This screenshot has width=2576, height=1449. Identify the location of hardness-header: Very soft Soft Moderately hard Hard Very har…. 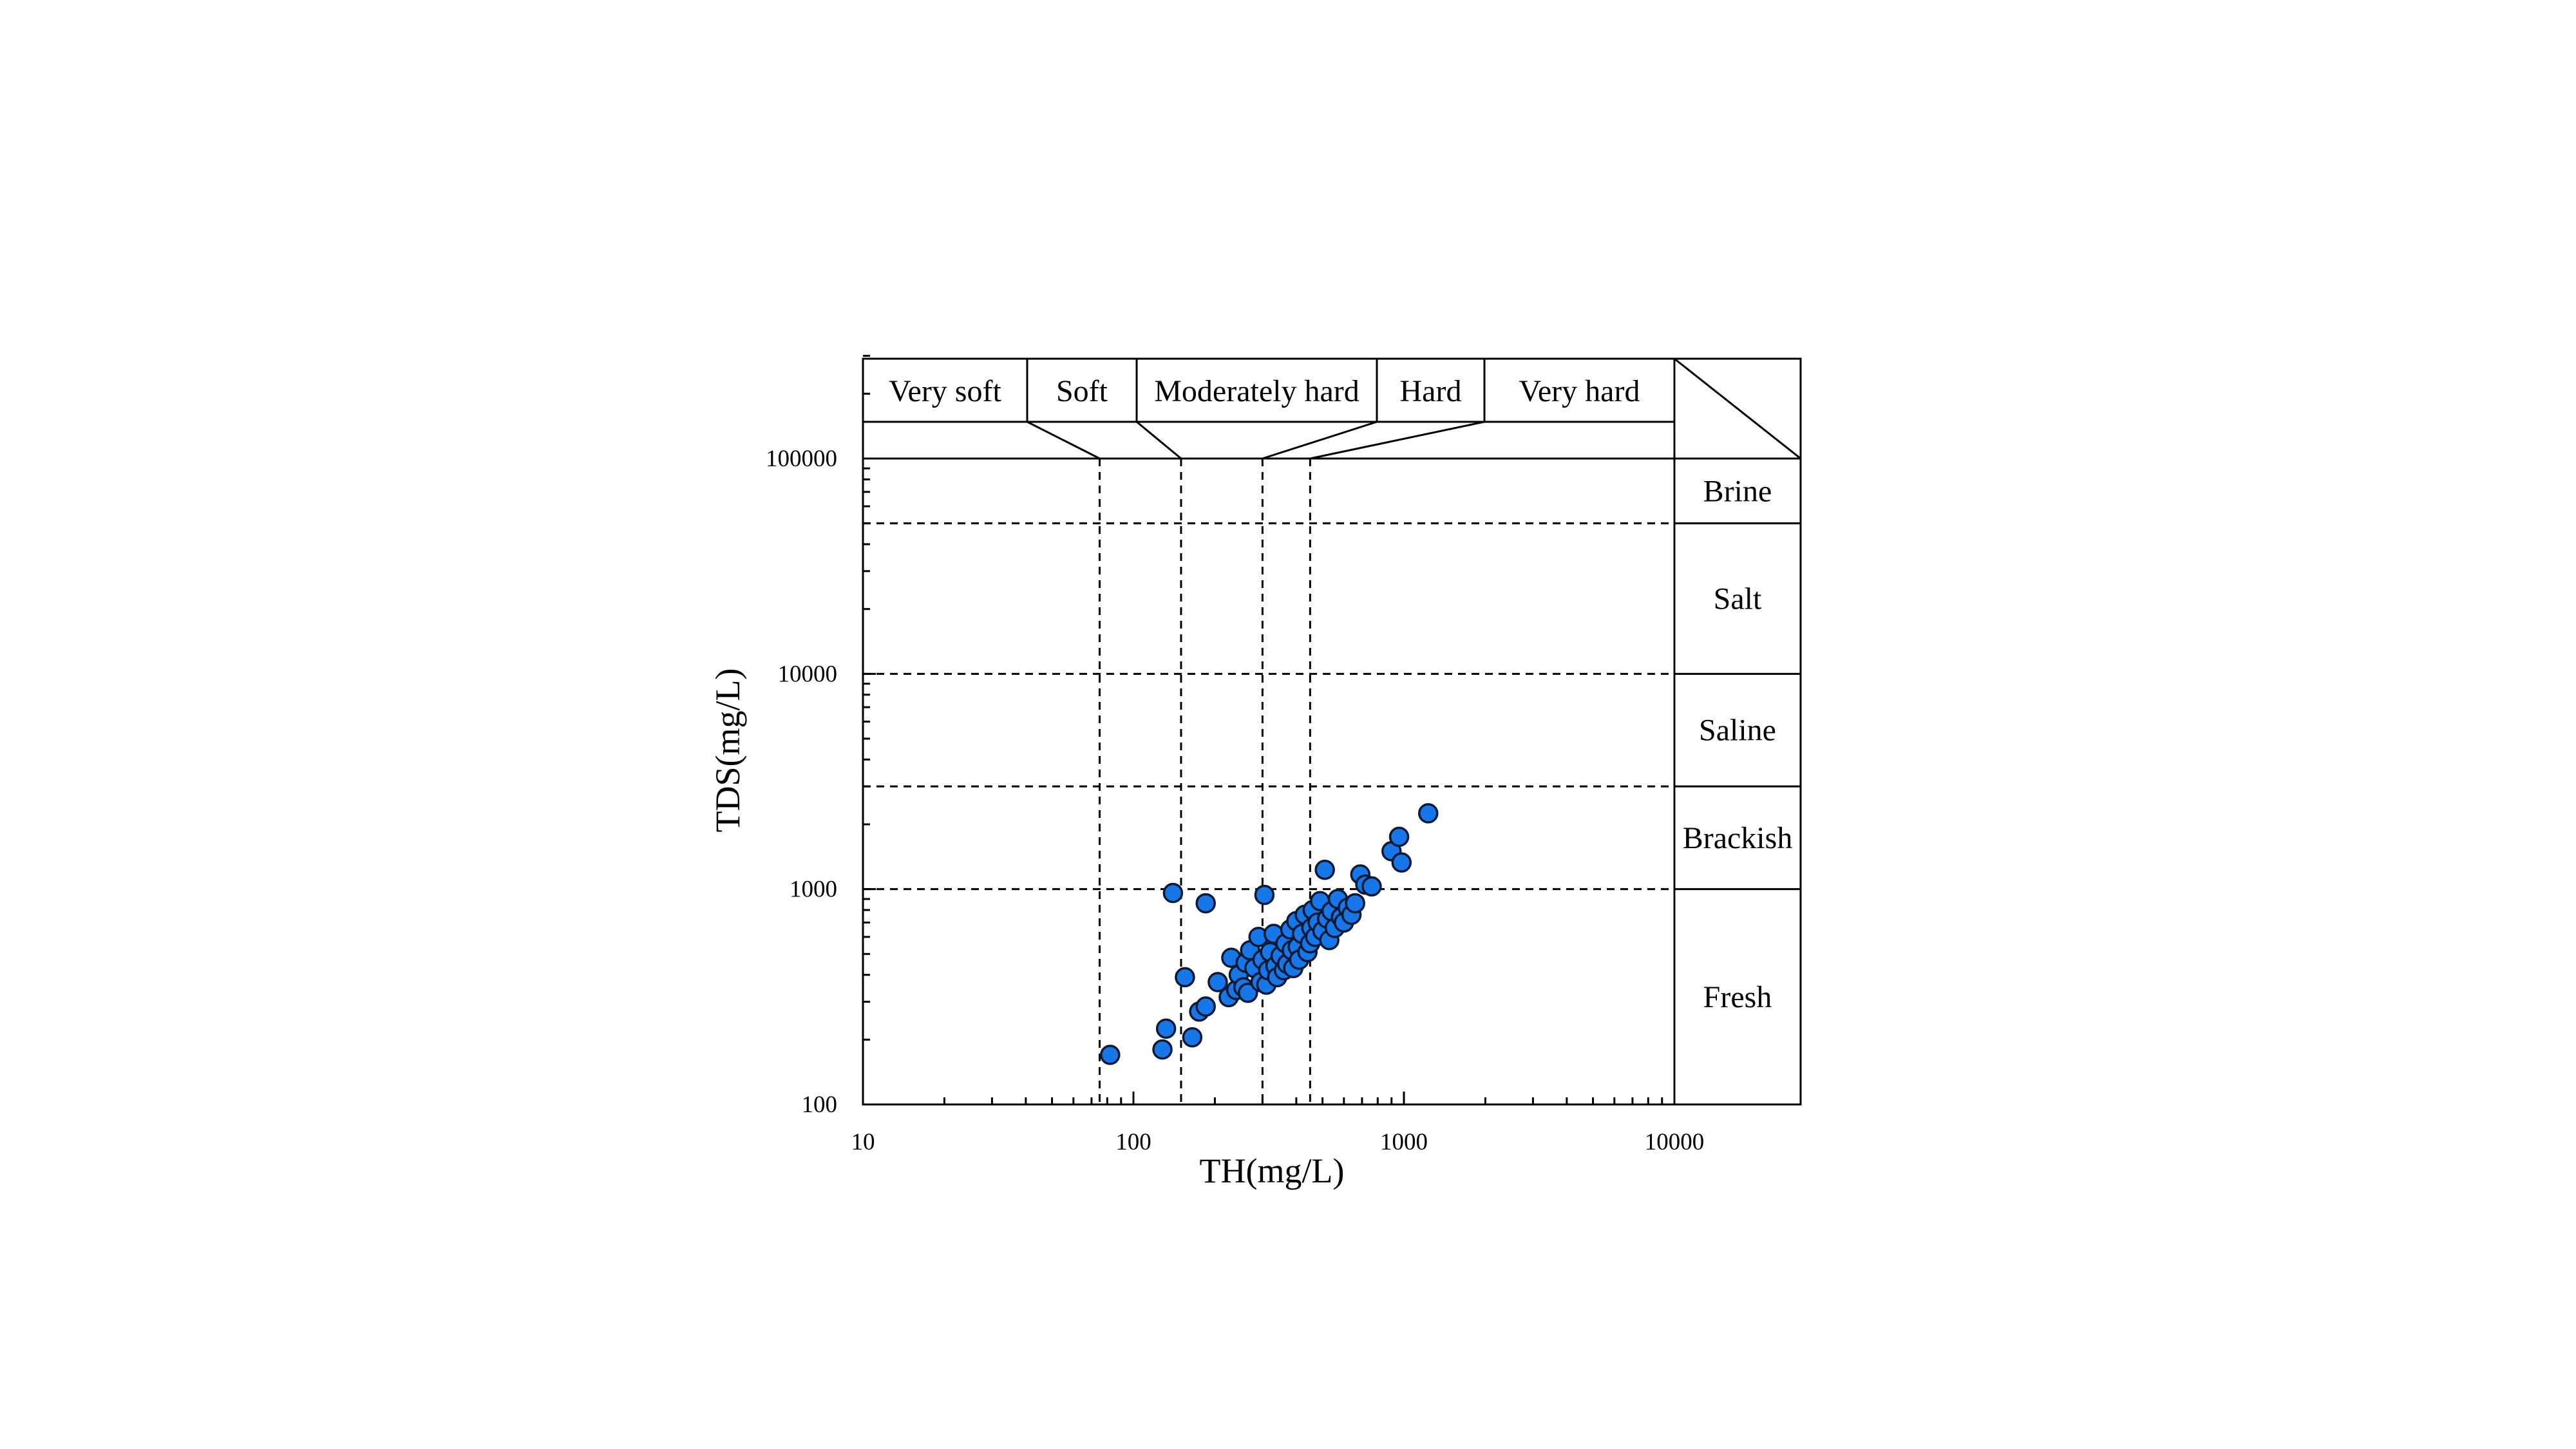
(1332, 410).